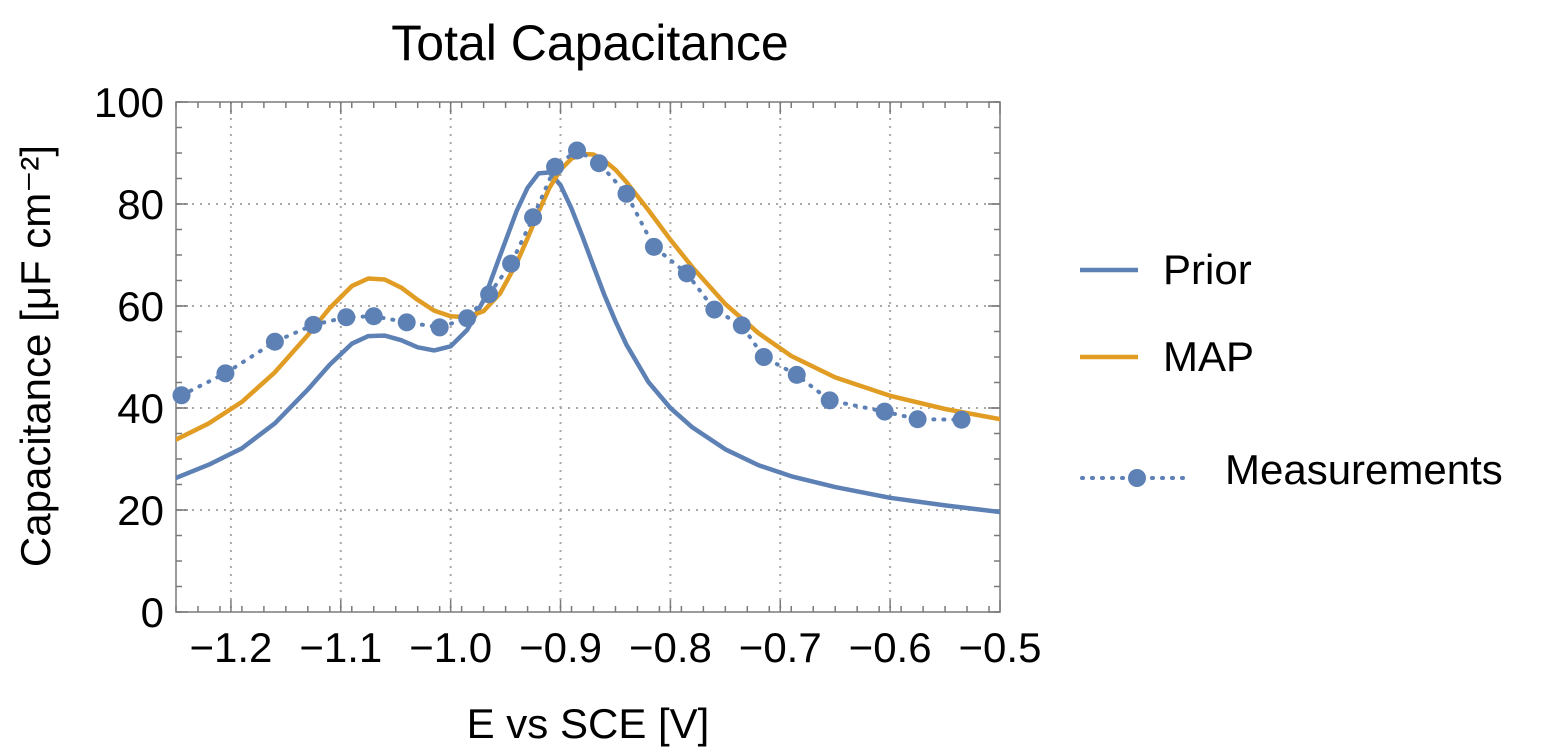  What do you see at coordinates (450, 647) in the screenshot?
I see `x-tick-label: −1.0` at bounding box center [450, 647].